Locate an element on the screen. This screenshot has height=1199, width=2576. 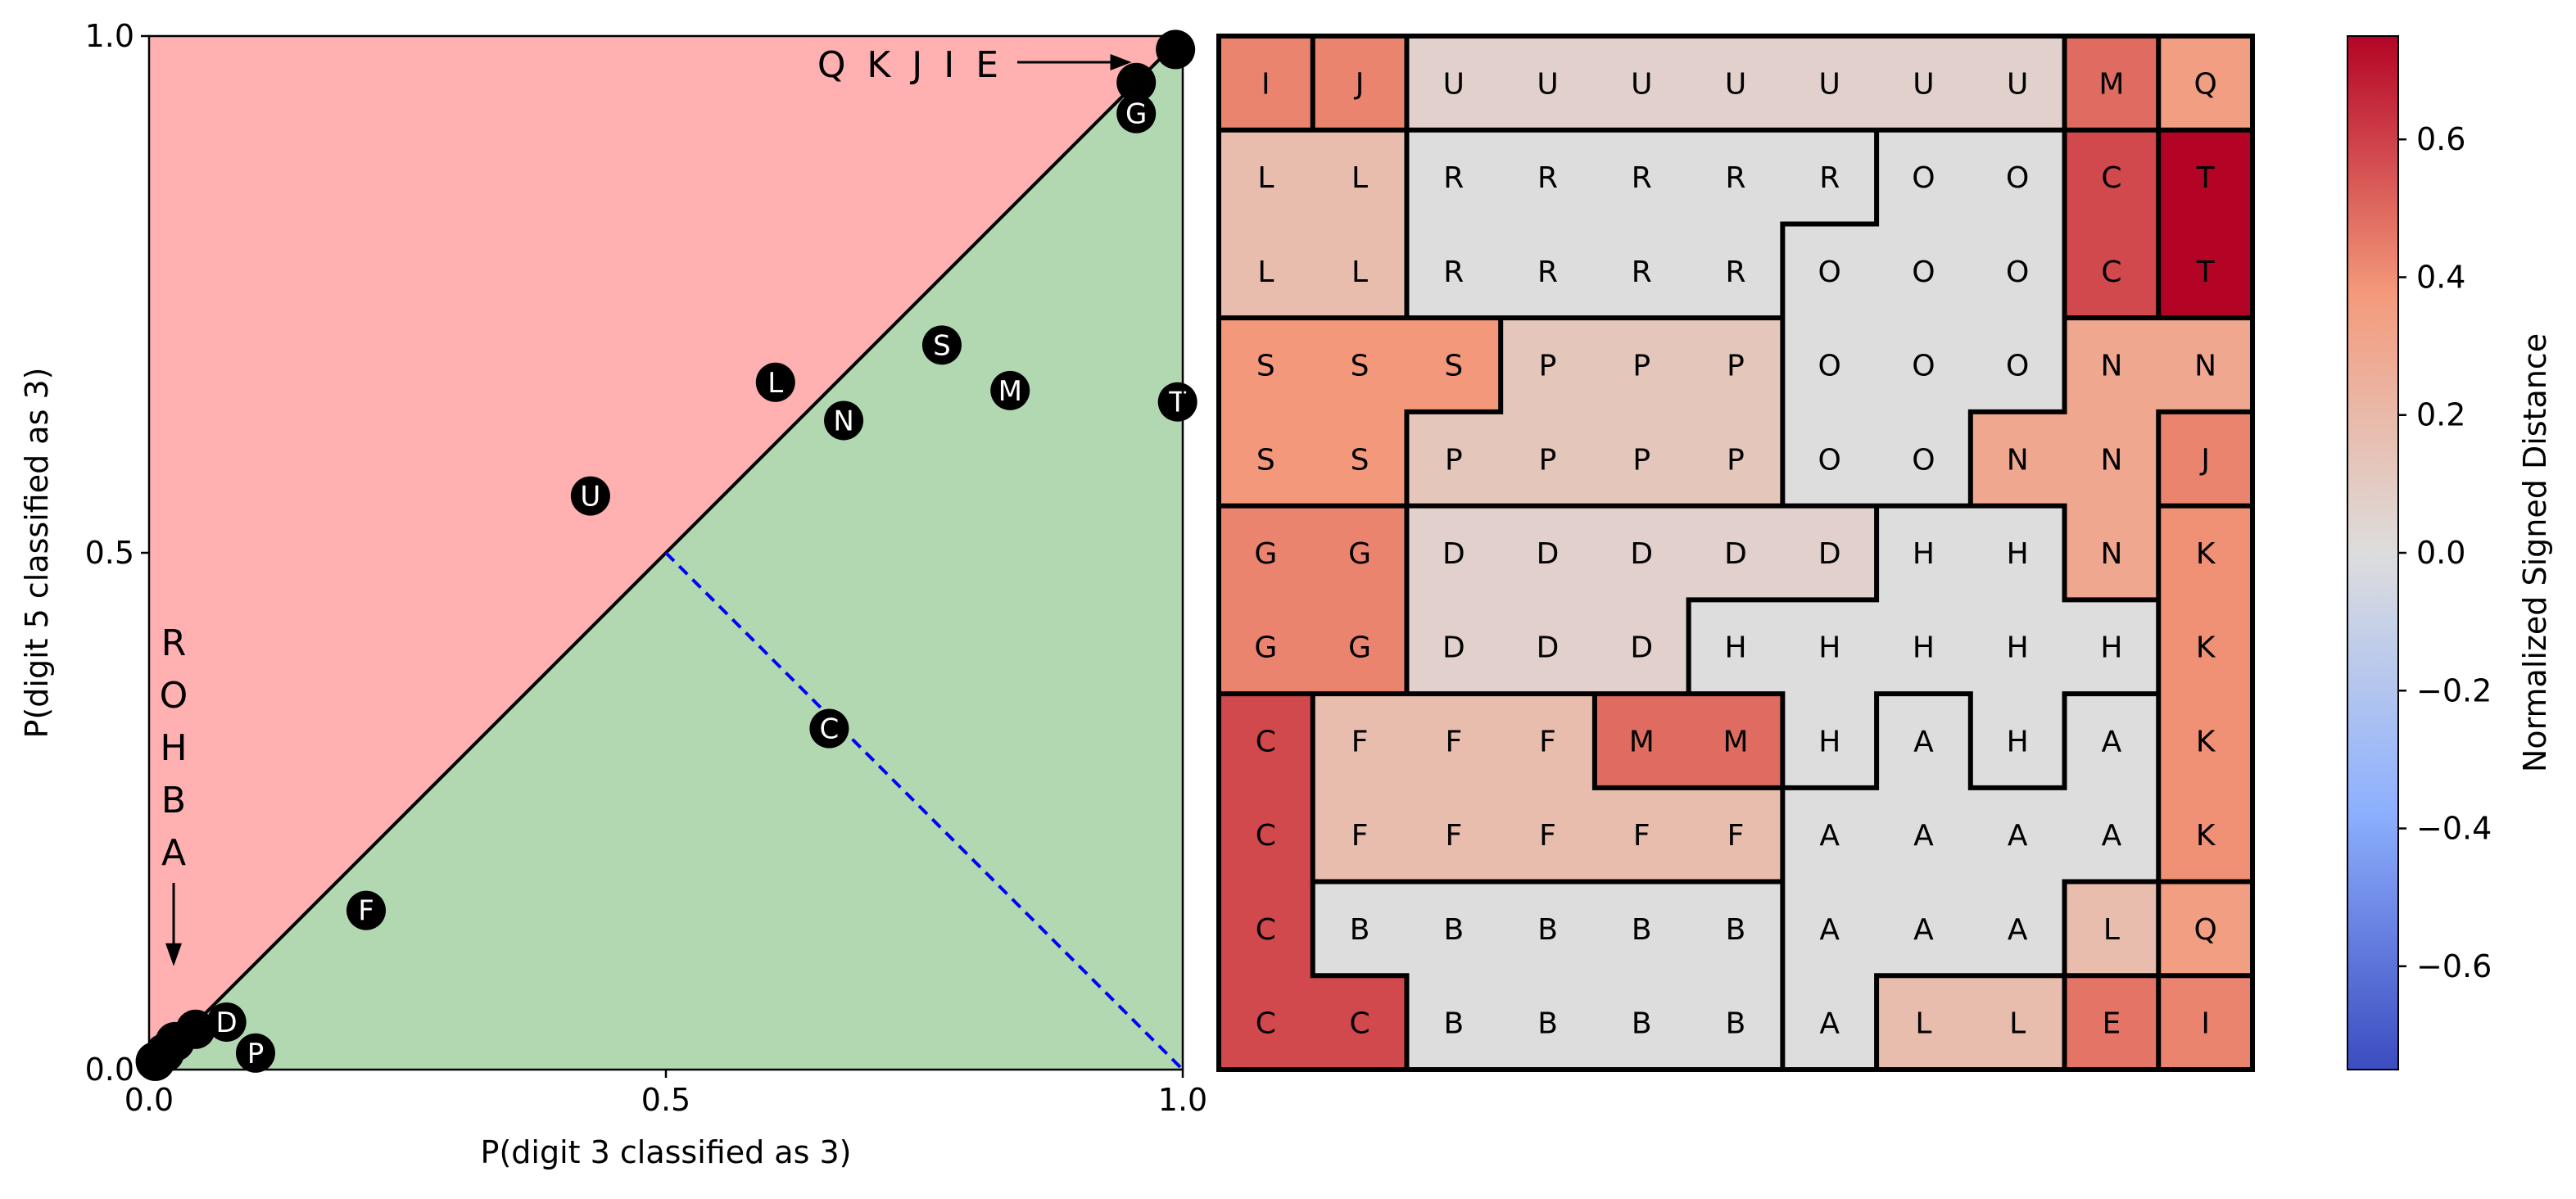
y-tick-label: 0.5 is located at coordinates (109, 553).